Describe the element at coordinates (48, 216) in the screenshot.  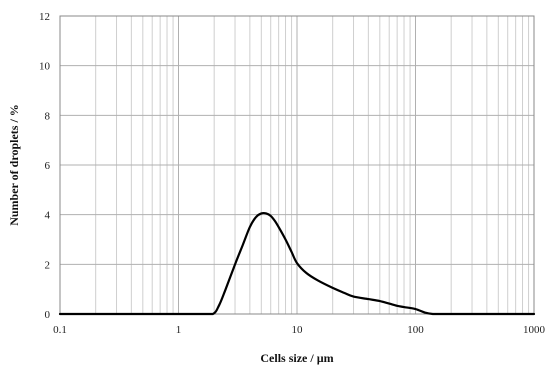
I see `y-tick-label: 4` at that location.